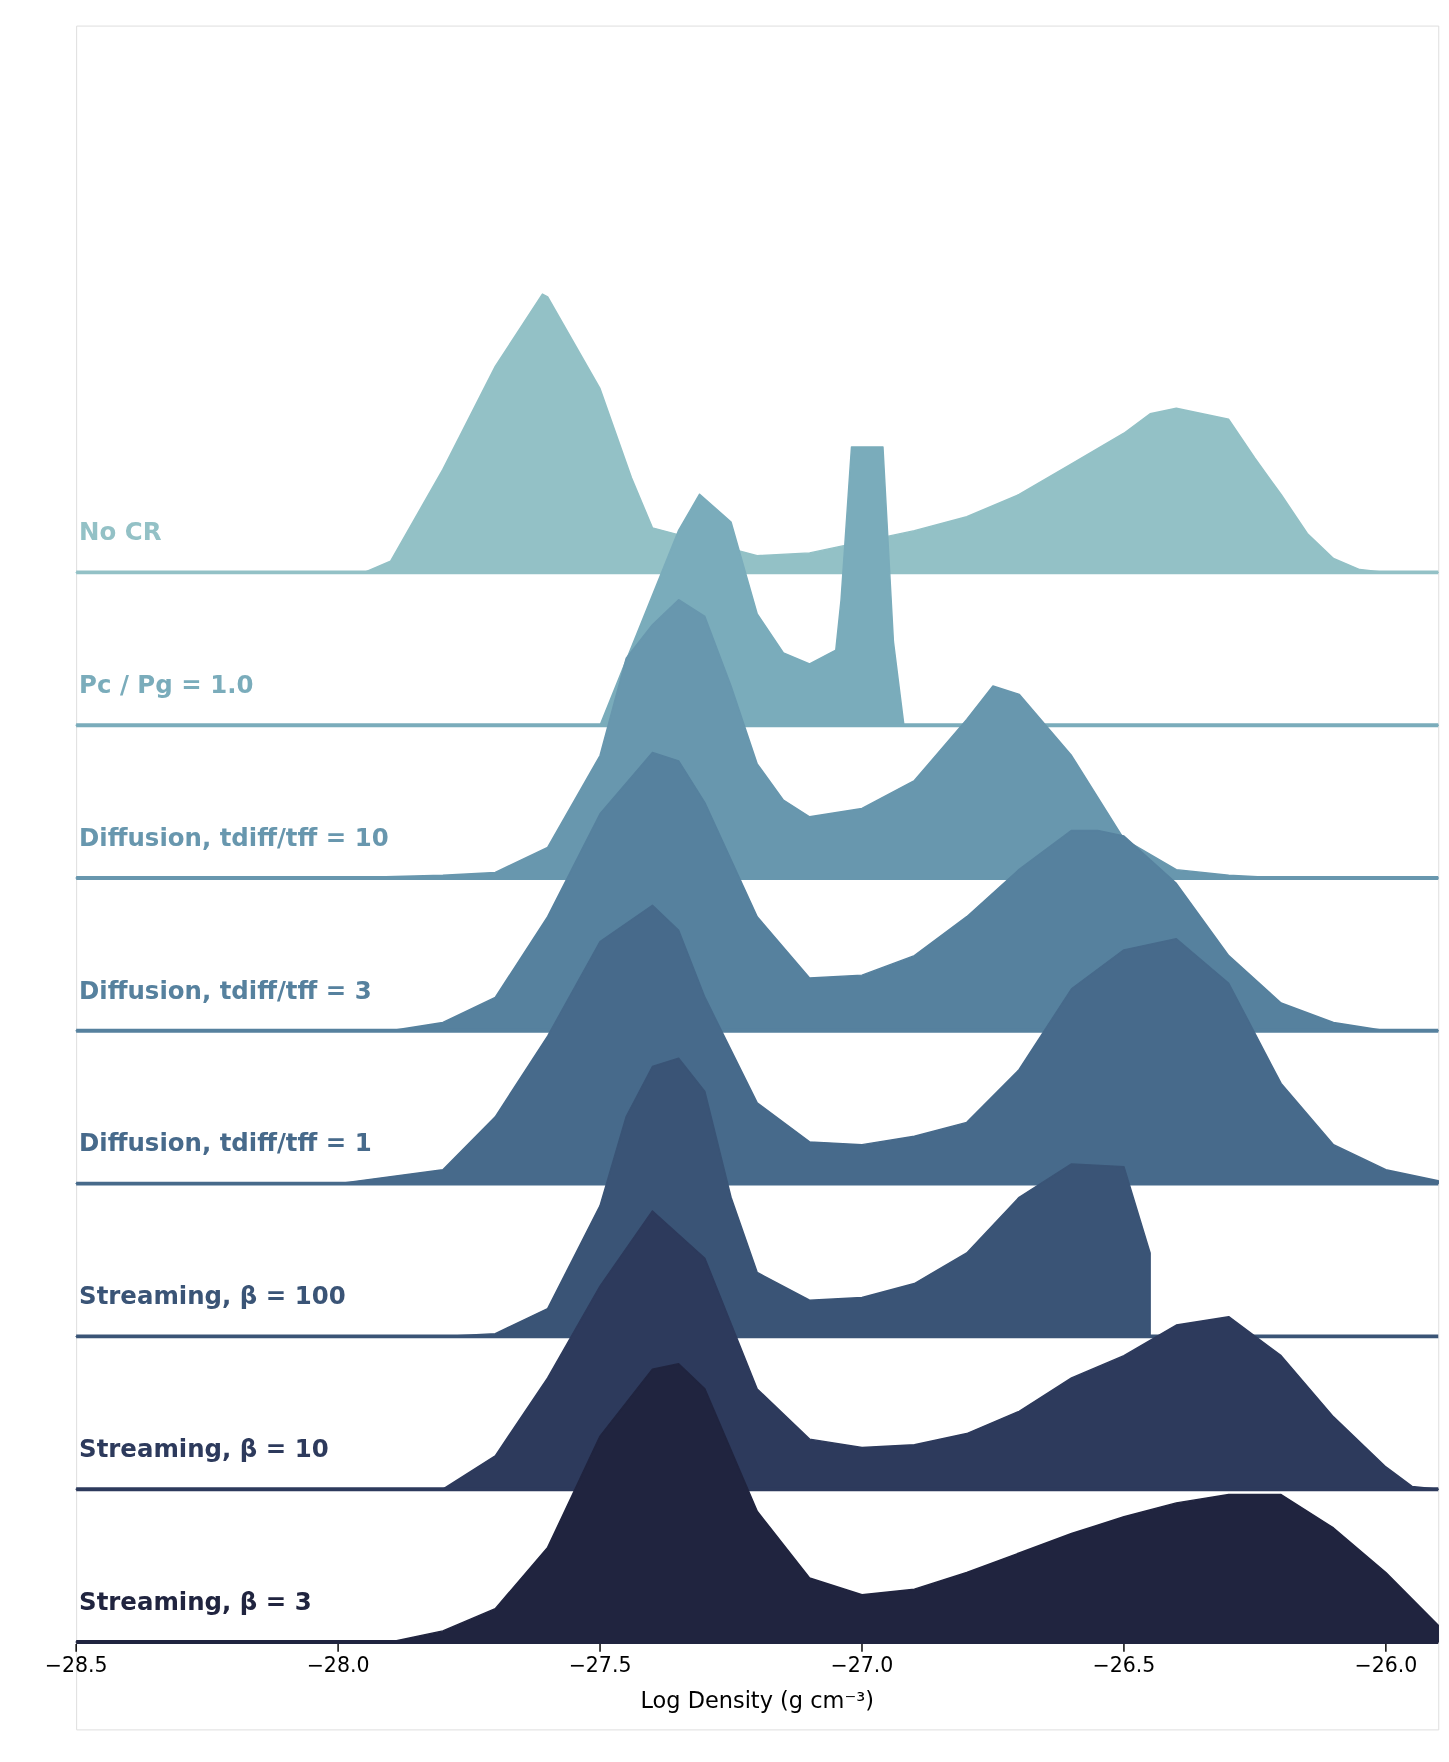 This screenshot has height=1762, width=1449. Describe the element at coordinates (1124, 1665) in the screenshot. I see `x-tick-label: −26.5` at that location.